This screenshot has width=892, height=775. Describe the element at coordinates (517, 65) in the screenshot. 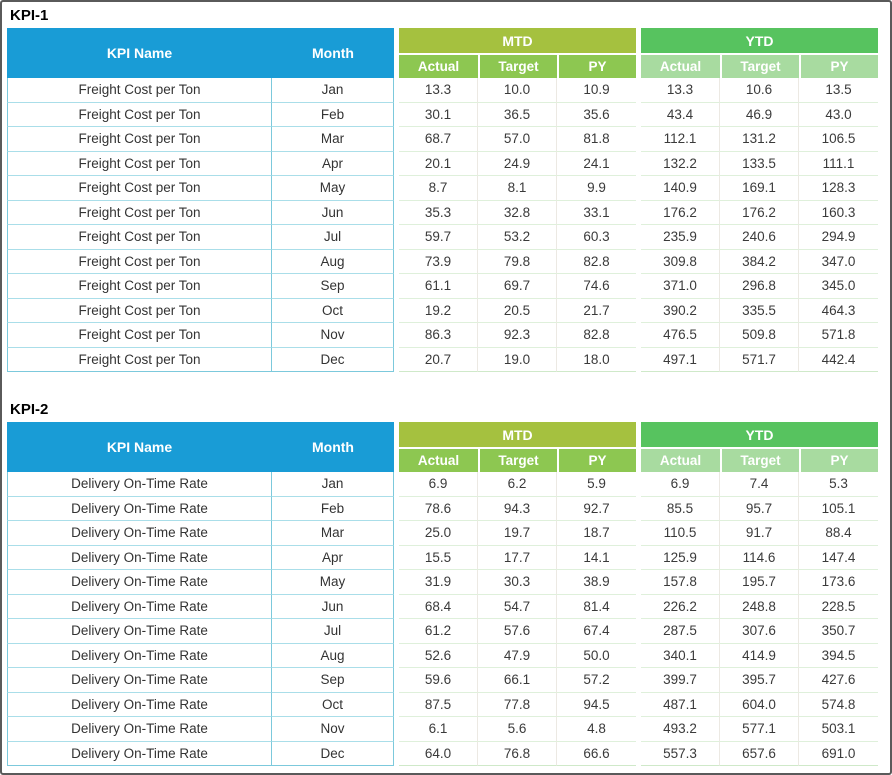

I see `mtd-target-header: Target` at that location.